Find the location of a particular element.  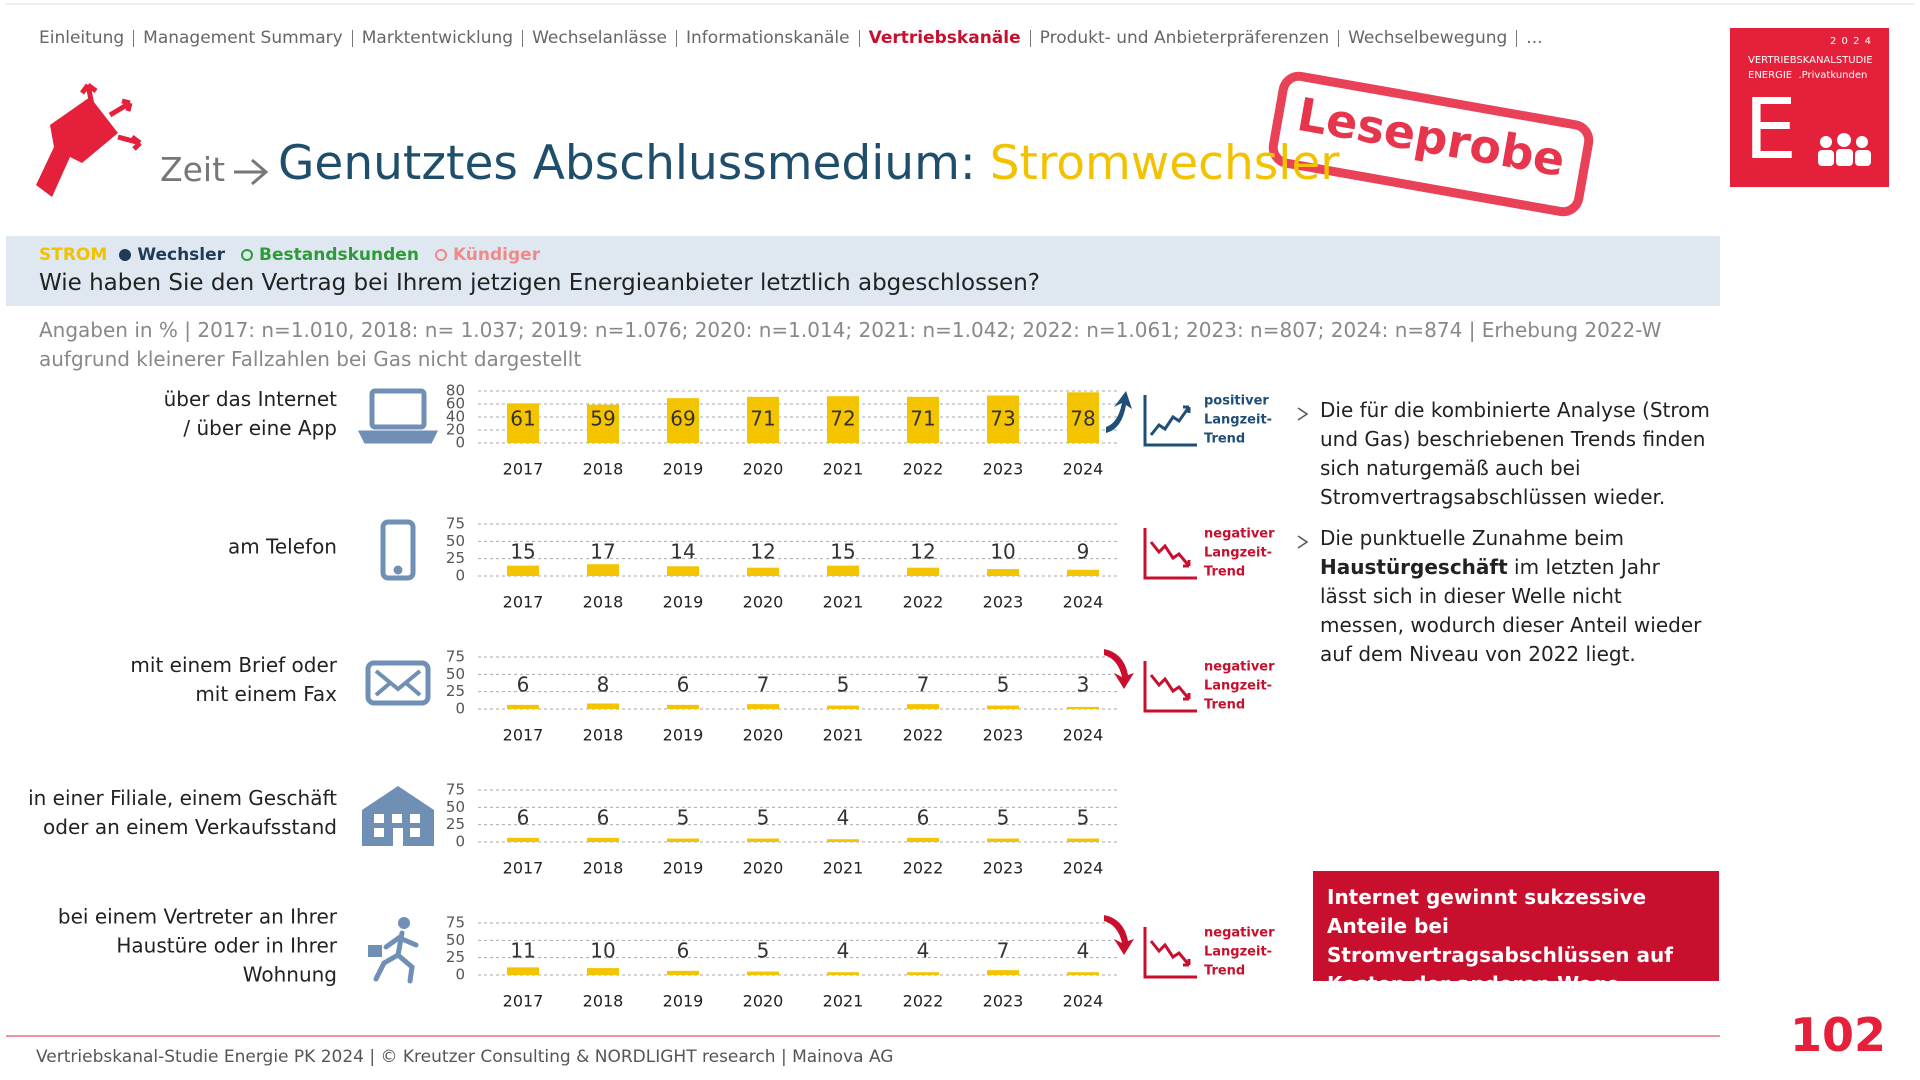

value-label: 72 is located at coordinates (842, 419).